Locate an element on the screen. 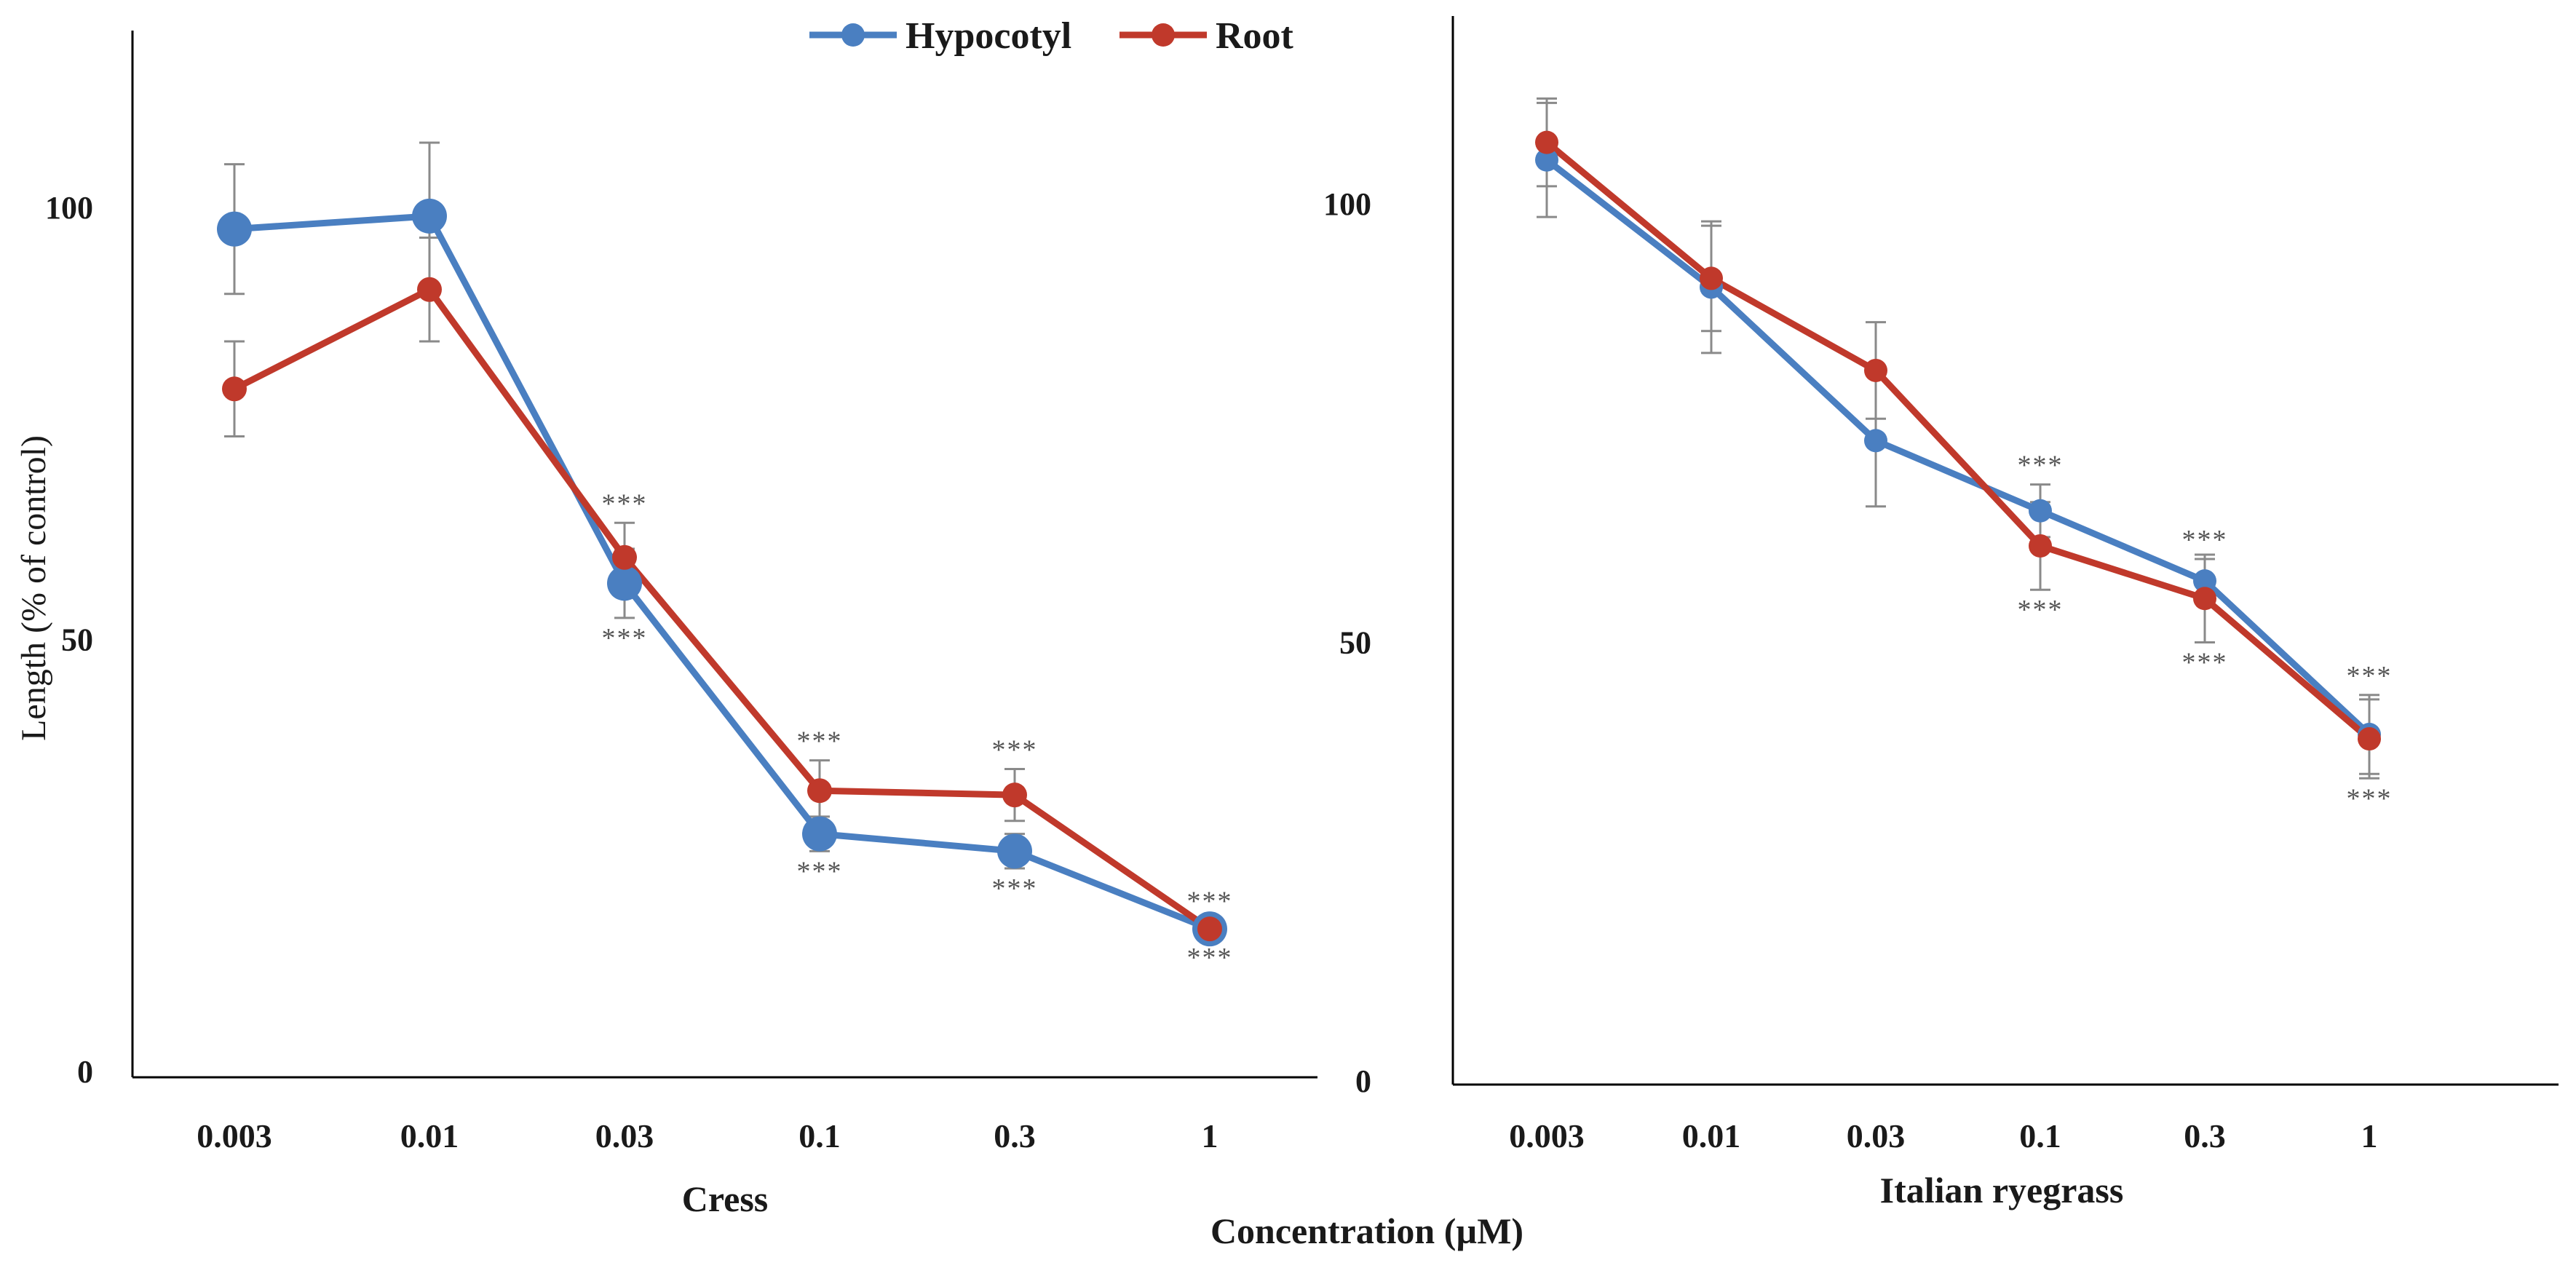 This screenshot has width=2576, height=1276. ryegrass-x-axis-title: Italian ryegrass is located at coordinates (2002, 1190).